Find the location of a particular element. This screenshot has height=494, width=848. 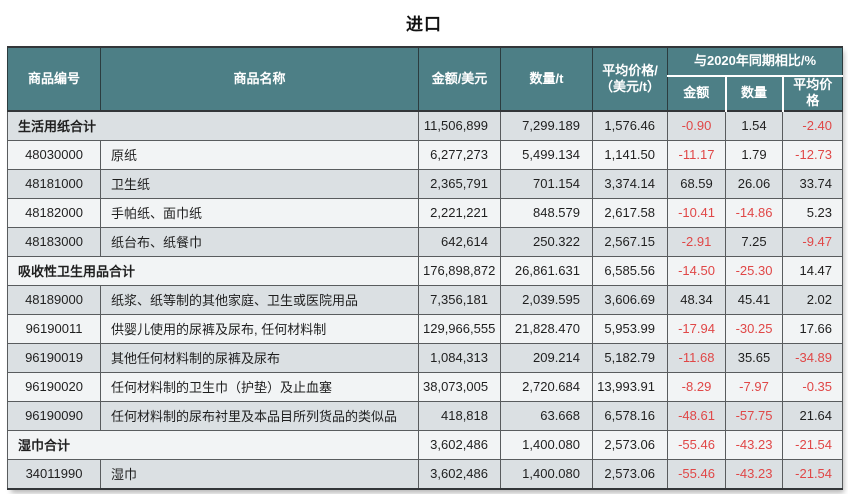

cell-compare-avg-price: 5.23 is located at coordinates (812, 212).